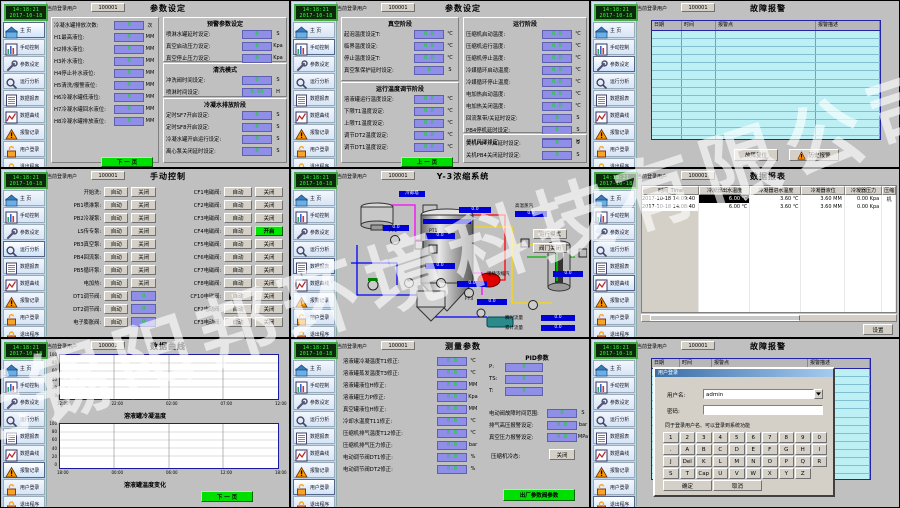 Image resolution: width=900 pixels, height=508 pixels. Describe the element at coordinates (550, 234) in the screenshot. I see `run-mode-button: 运行模式` at that location.